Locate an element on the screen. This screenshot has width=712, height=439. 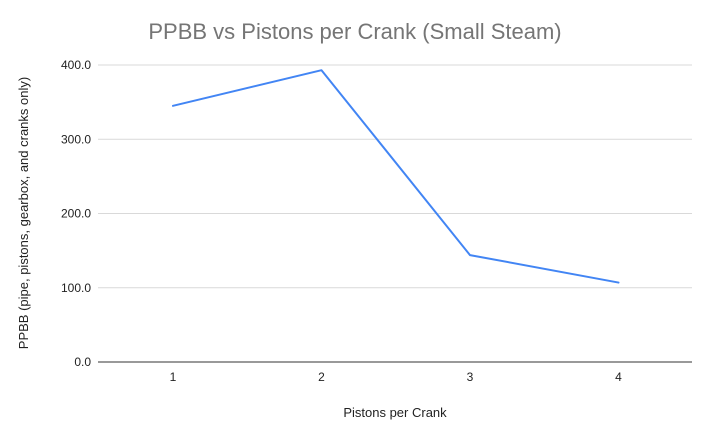
y-tick-label: 300.0 is located at coordinates (76, 139).